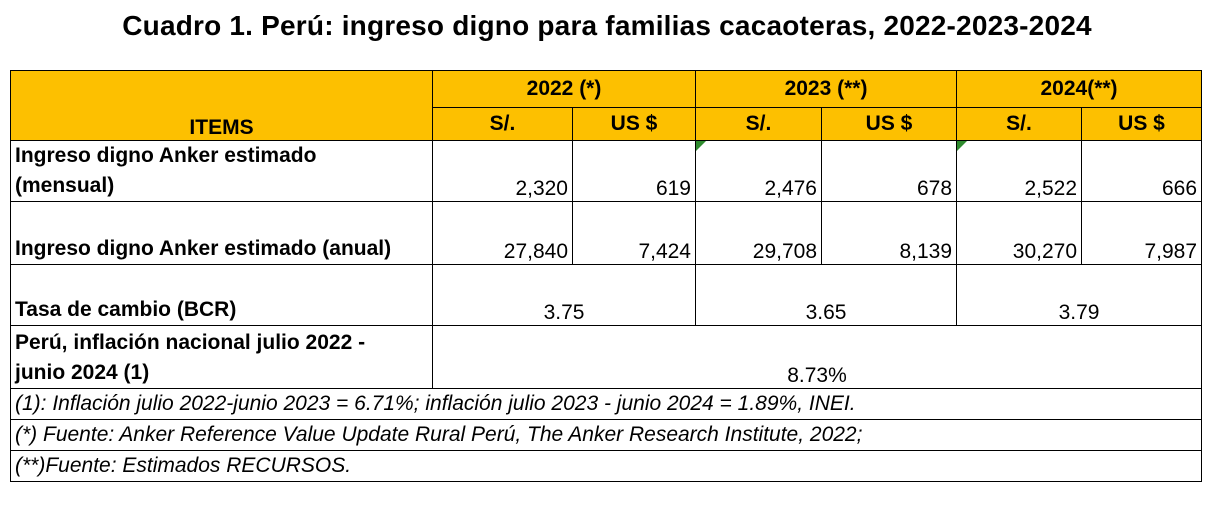 This screenshot has width=1214, height=508. I want to click on value-cell: 27,840, so click(502, 233).